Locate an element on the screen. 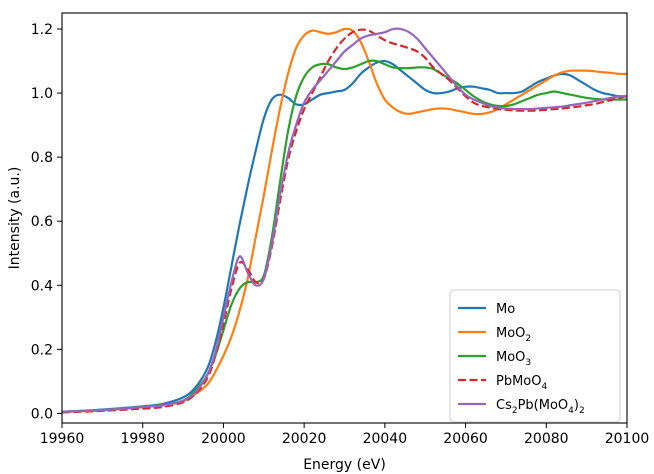  x-tick-label: 20060 is located at coordinates (465, 439).